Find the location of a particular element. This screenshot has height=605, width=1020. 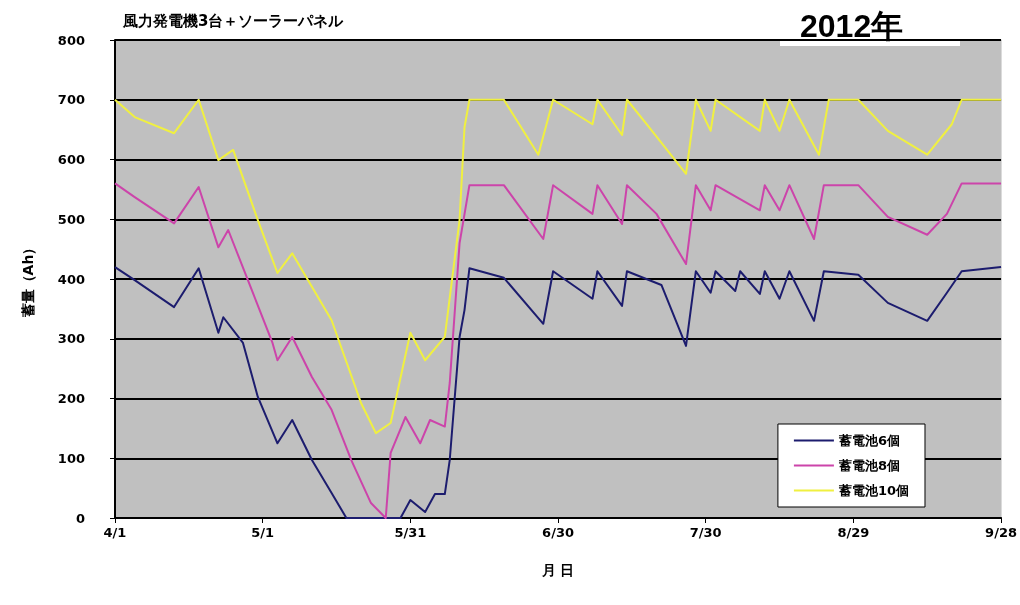

x-tick-label: 8/29 is located at coordinates (853, 532).